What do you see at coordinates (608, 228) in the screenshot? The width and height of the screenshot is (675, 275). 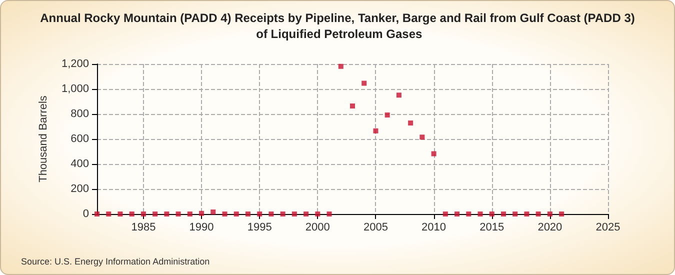 I see `x-tick-label: 2025` at bounding box center [608, 228].